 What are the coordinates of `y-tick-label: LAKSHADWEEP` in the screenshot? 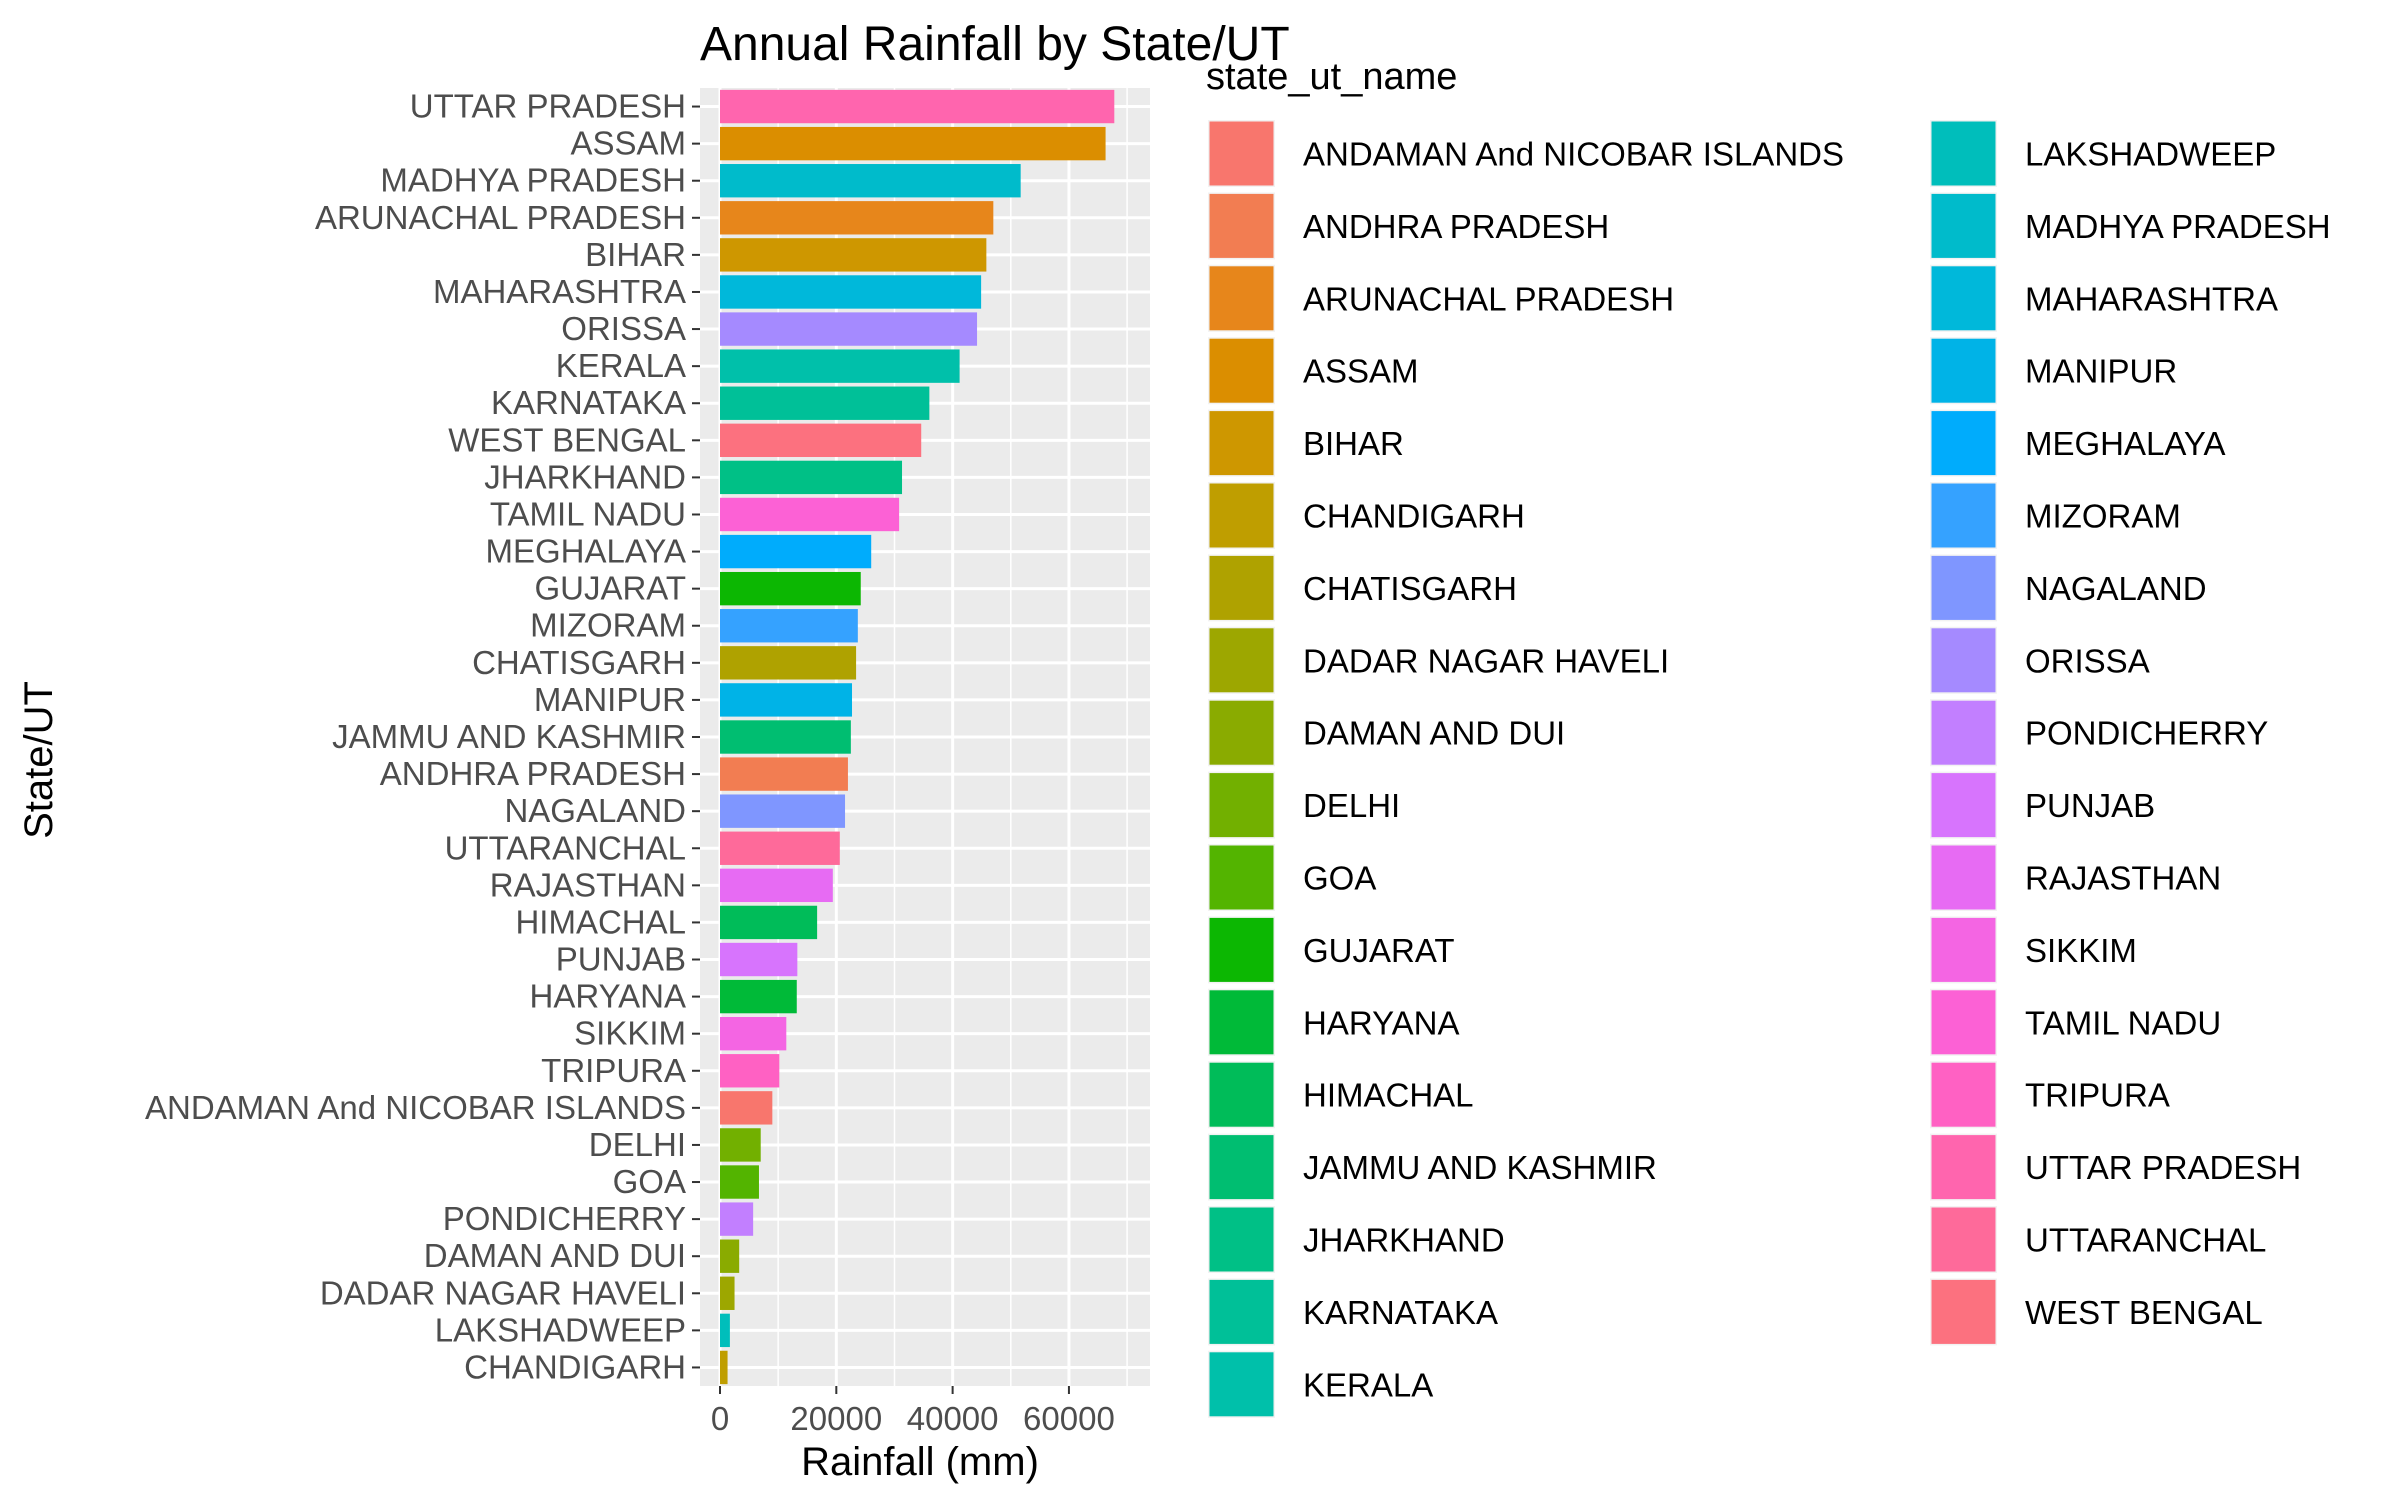 It's located at (560, 1329).